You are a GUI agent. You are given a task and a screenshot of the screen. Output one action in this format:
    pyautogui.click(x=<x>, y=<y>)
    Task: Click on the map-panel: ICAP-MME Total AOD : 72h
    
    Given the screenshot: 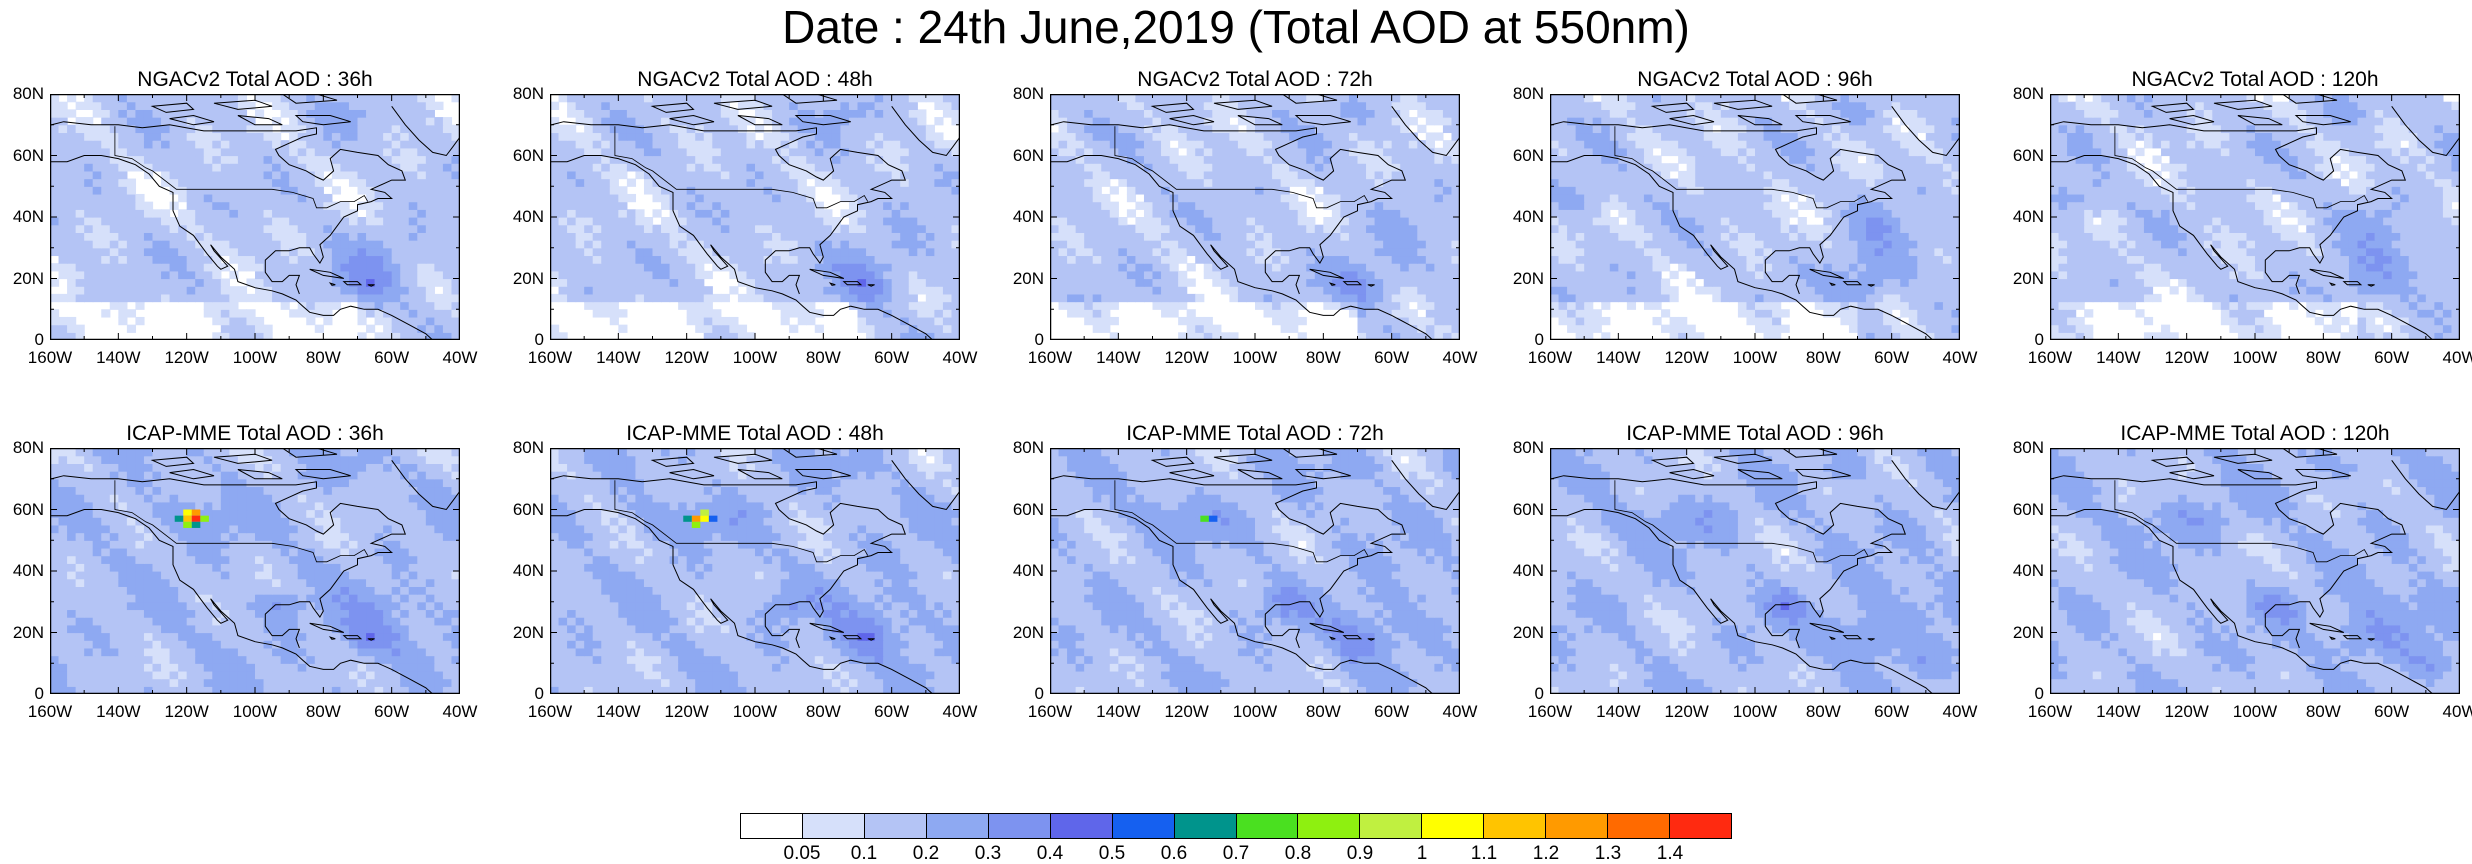 What is the action you would take?
    pyautogui.click(x=1255, y=558)
    